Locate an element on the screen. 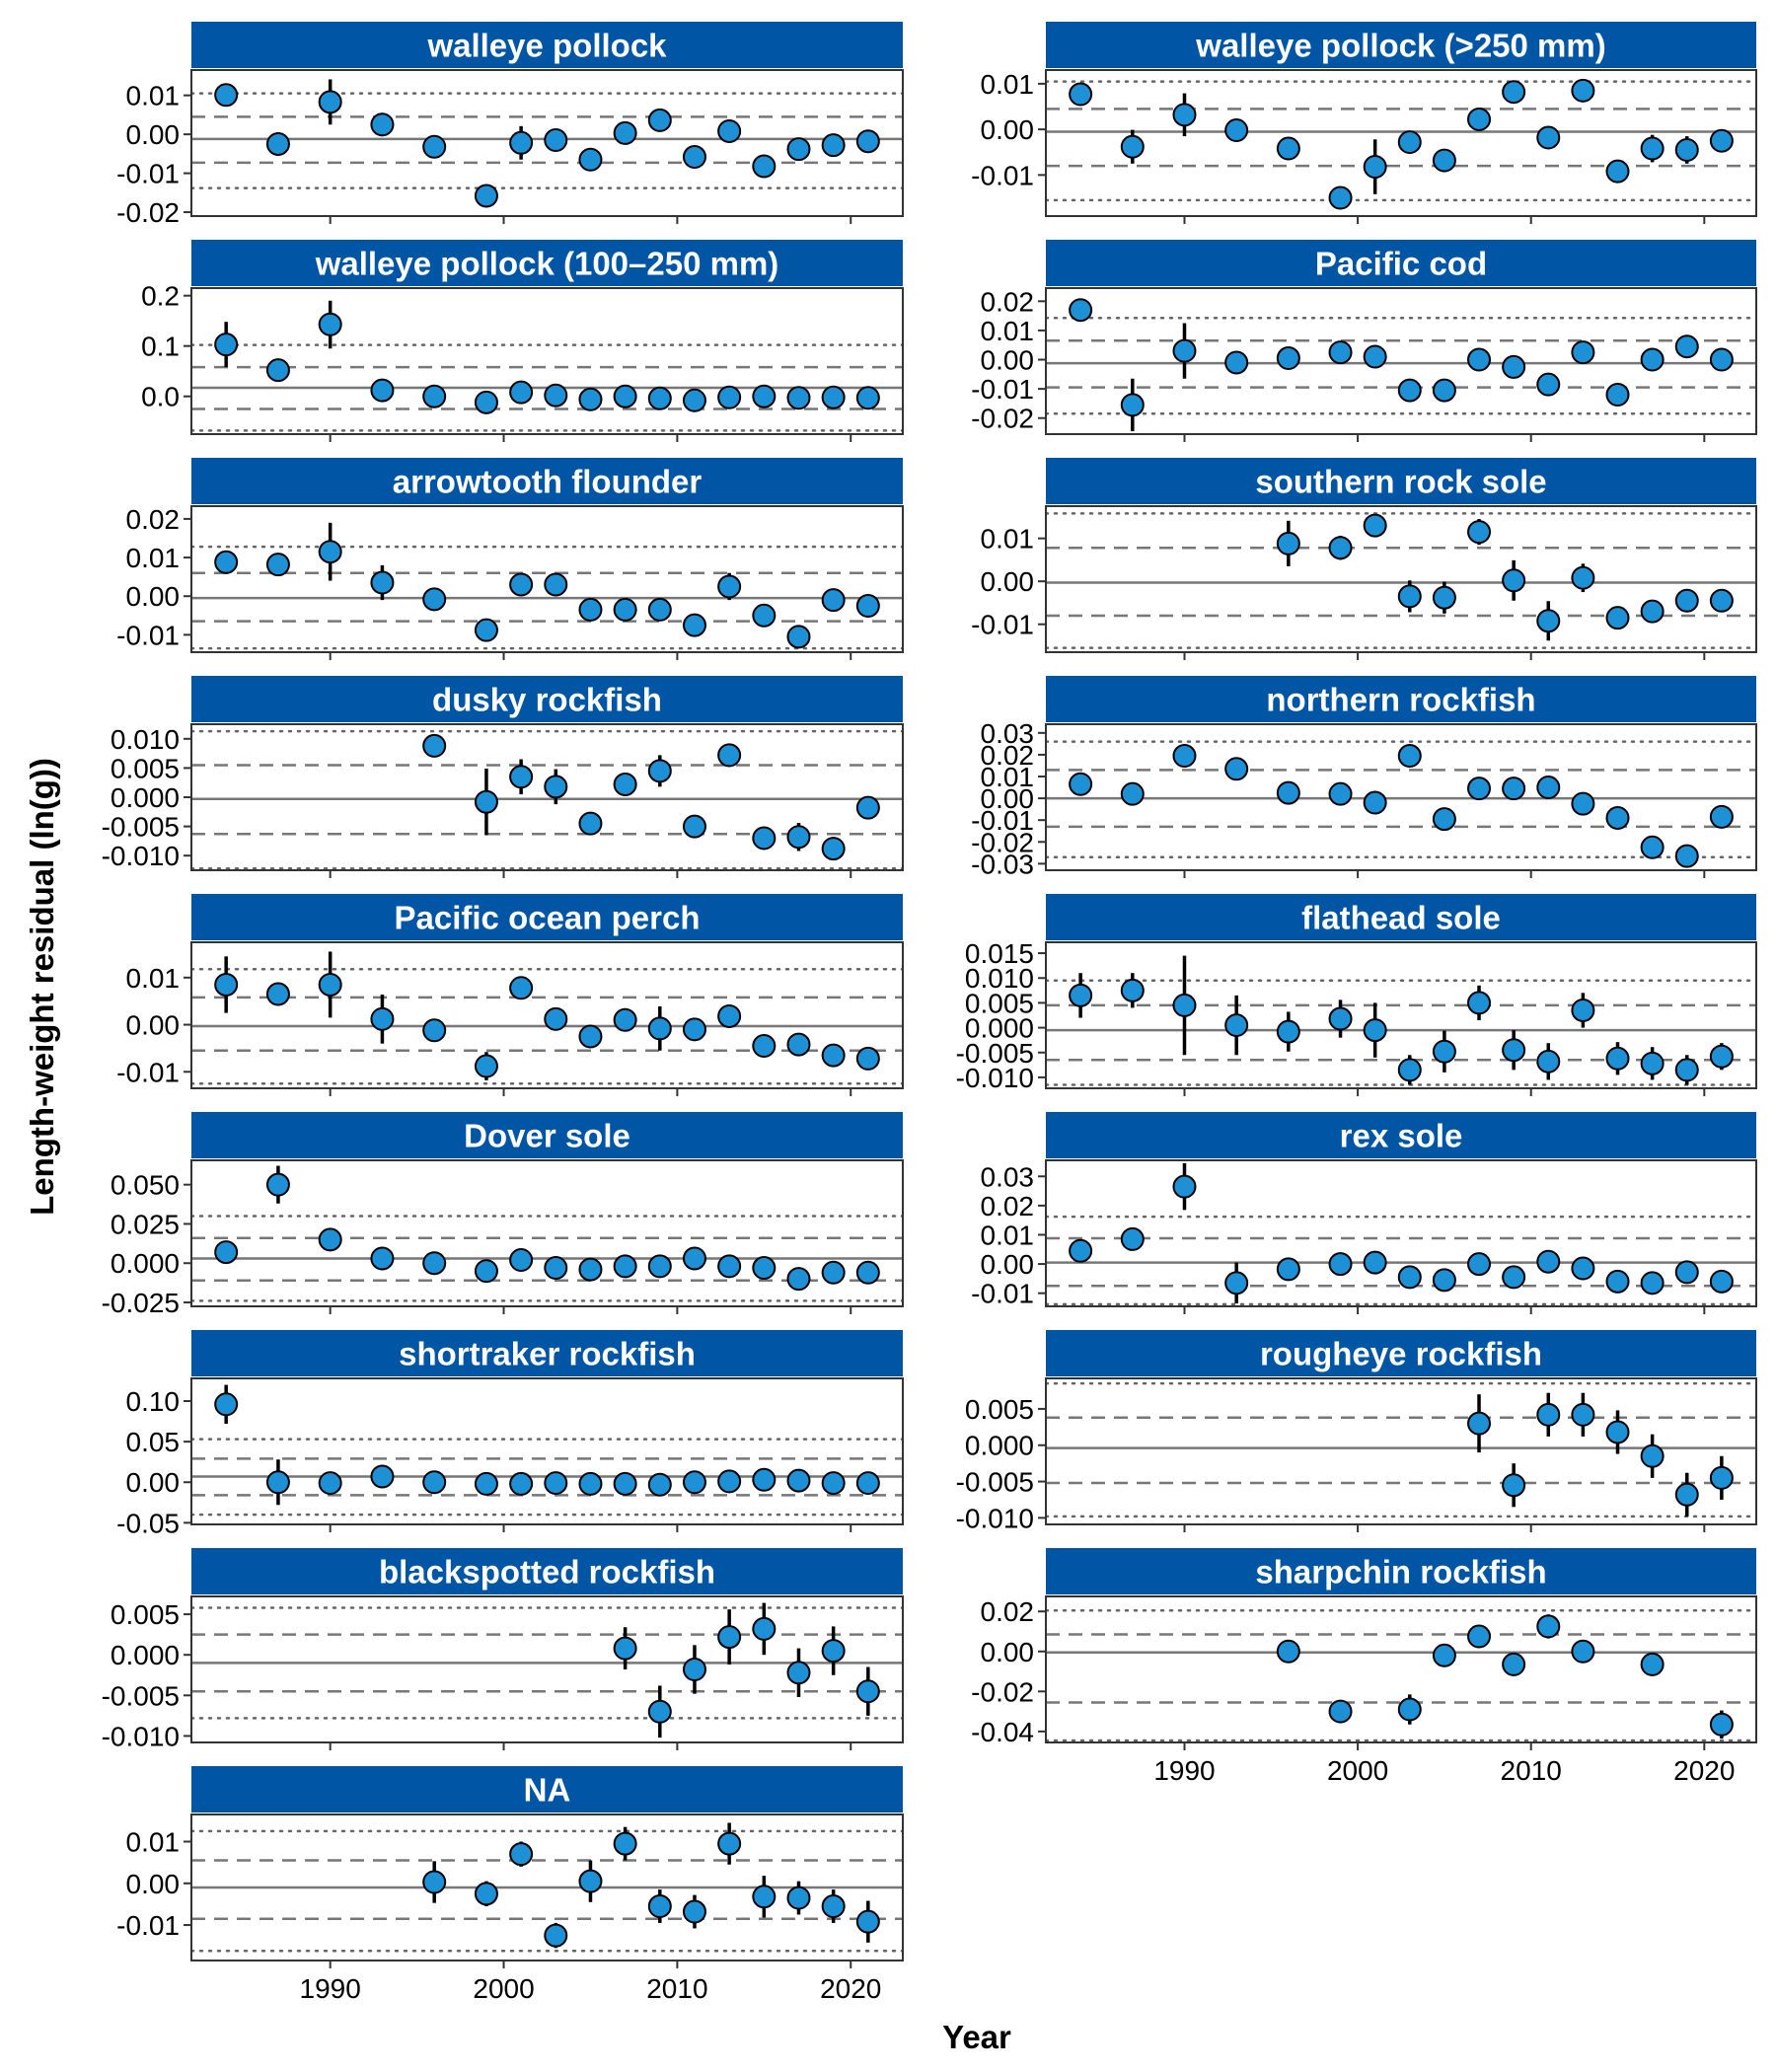 This screenshot has height=2072, width=1776. facet-panel: southern rock sole 0.01 0.00 -0.01 is located at coordinates (1364, 559).